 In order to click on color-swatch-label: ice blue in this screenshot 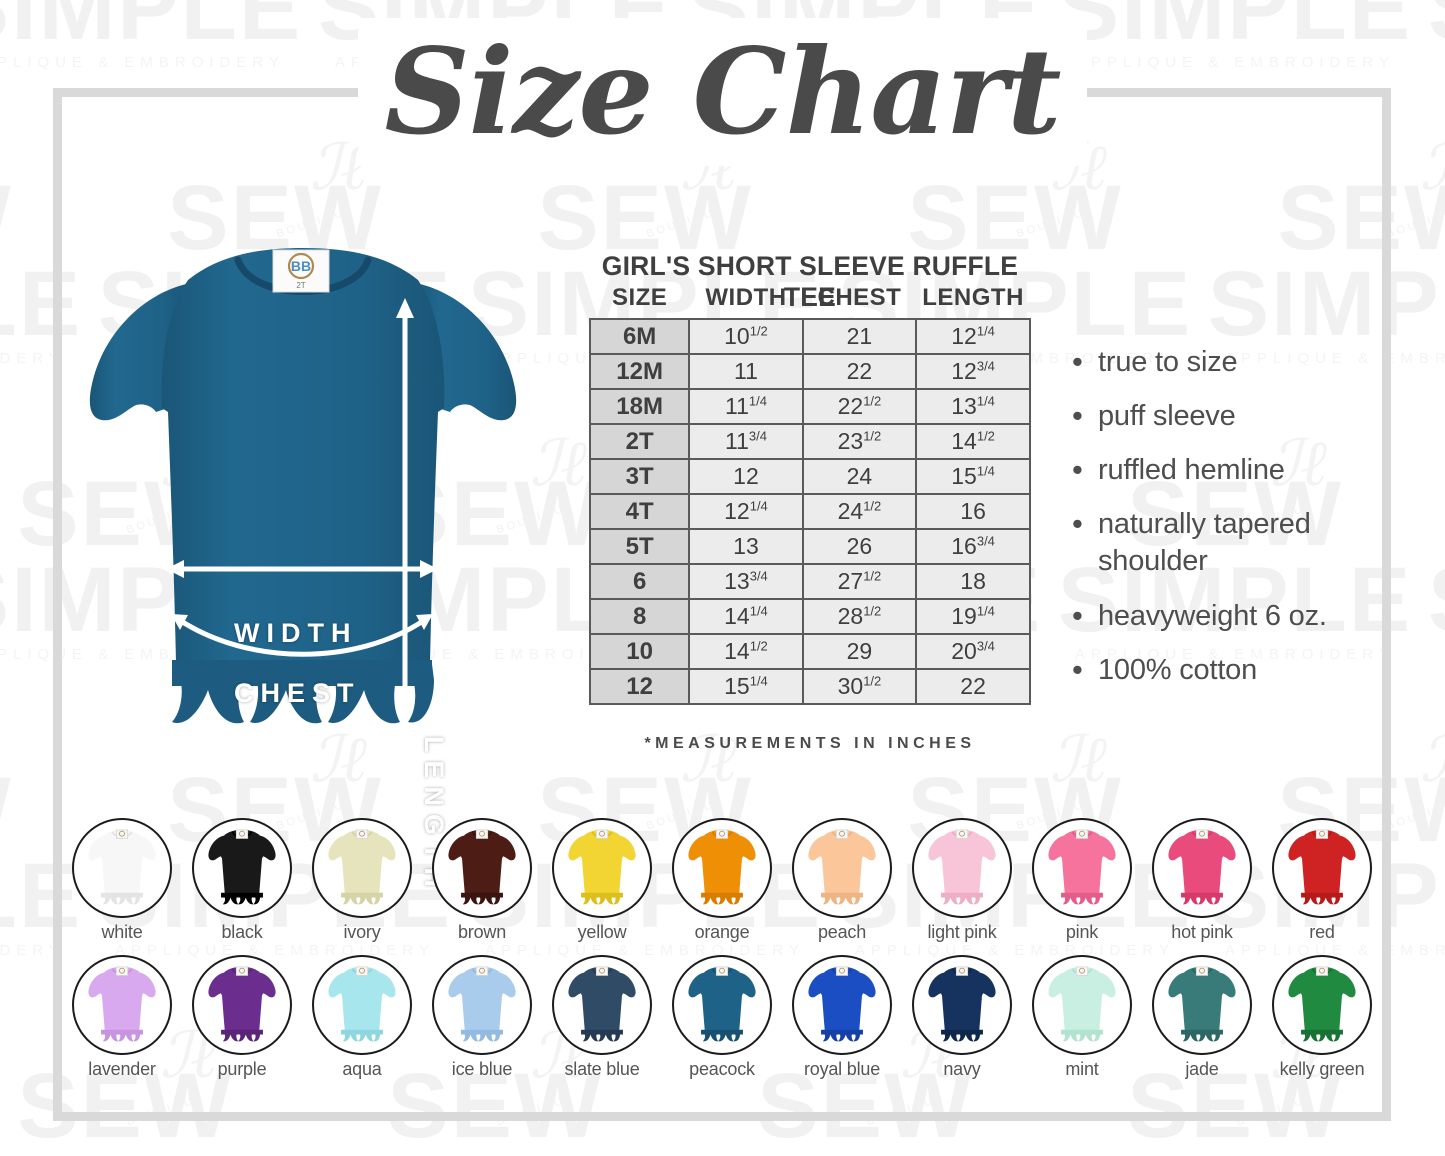, I will do `click(482, 1069)`.